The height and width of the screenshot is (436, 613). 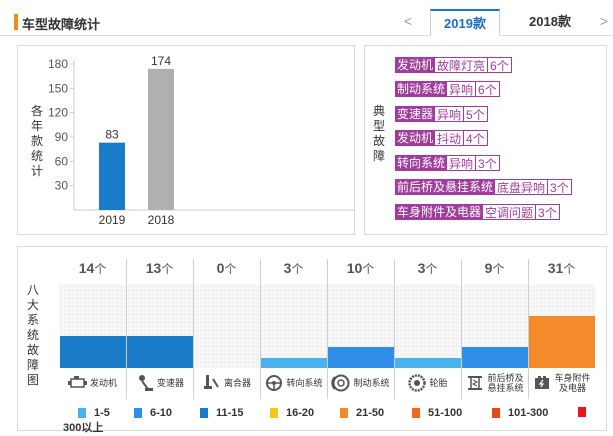 I want to click on fault-item: 前后桥及悬挂系统 底盘异响 3个, so click(x=483, y=187).